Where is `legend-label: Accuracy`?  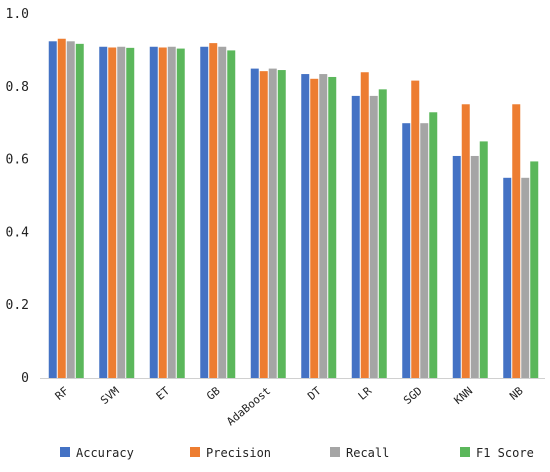 legend-label: Accuracy is located at coordinates (105, 453).